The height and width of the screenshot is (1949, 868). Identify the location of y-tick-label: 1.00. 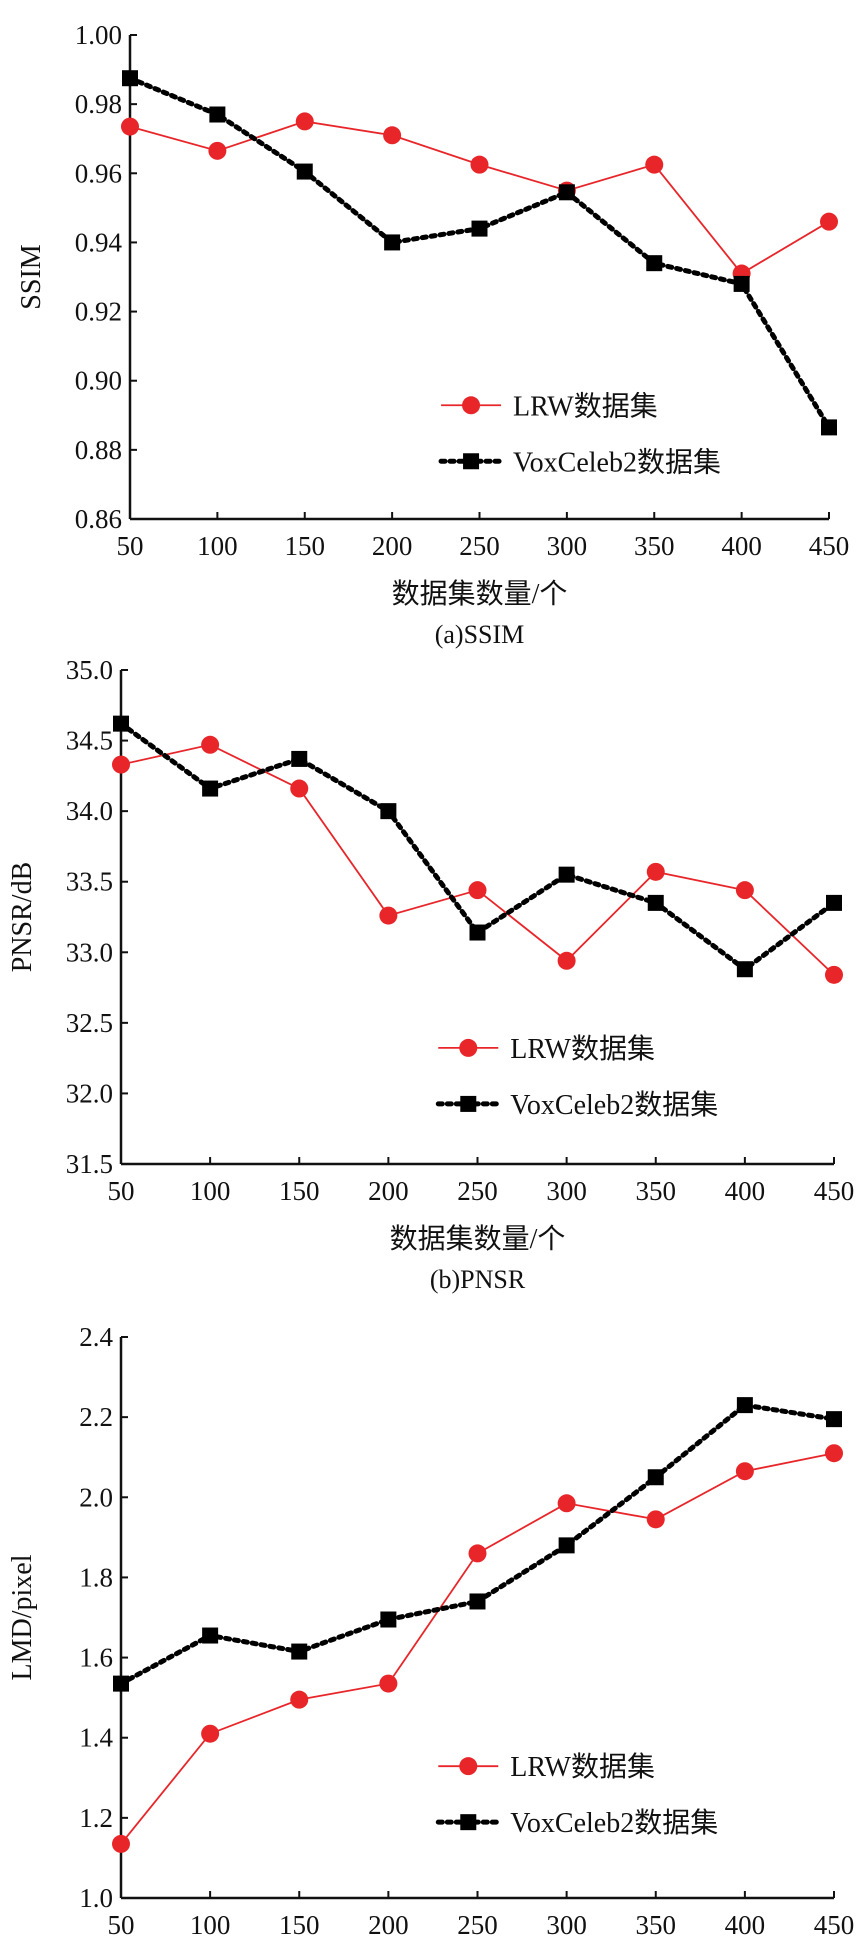
(98, 35).